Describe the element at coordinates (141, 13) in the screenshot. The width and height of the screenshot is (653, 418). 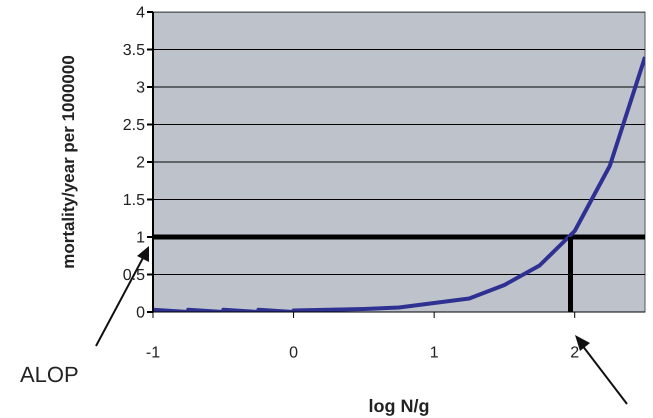
I see `y-tick-label: 4` at that location.